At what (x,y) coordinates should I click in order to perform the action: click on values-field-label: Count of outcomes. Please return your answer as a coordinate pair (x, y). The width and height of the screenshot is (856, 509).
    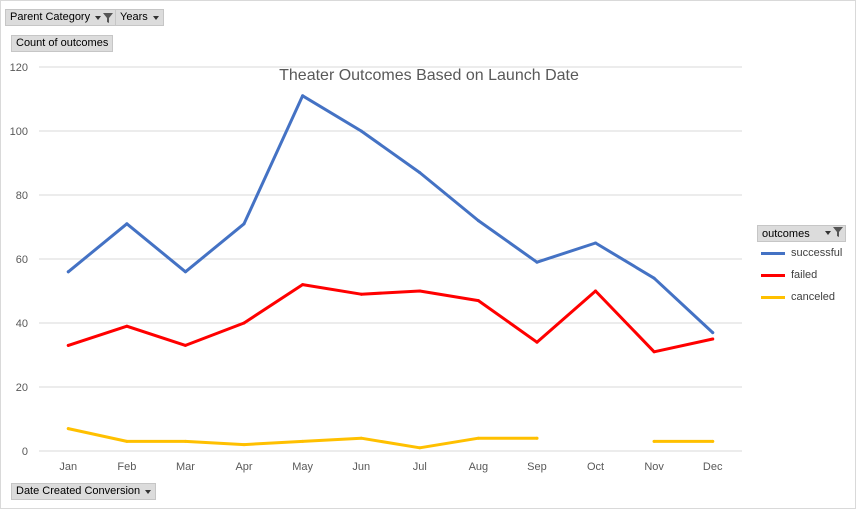
    Looking at the image, I should click on (62, 43).